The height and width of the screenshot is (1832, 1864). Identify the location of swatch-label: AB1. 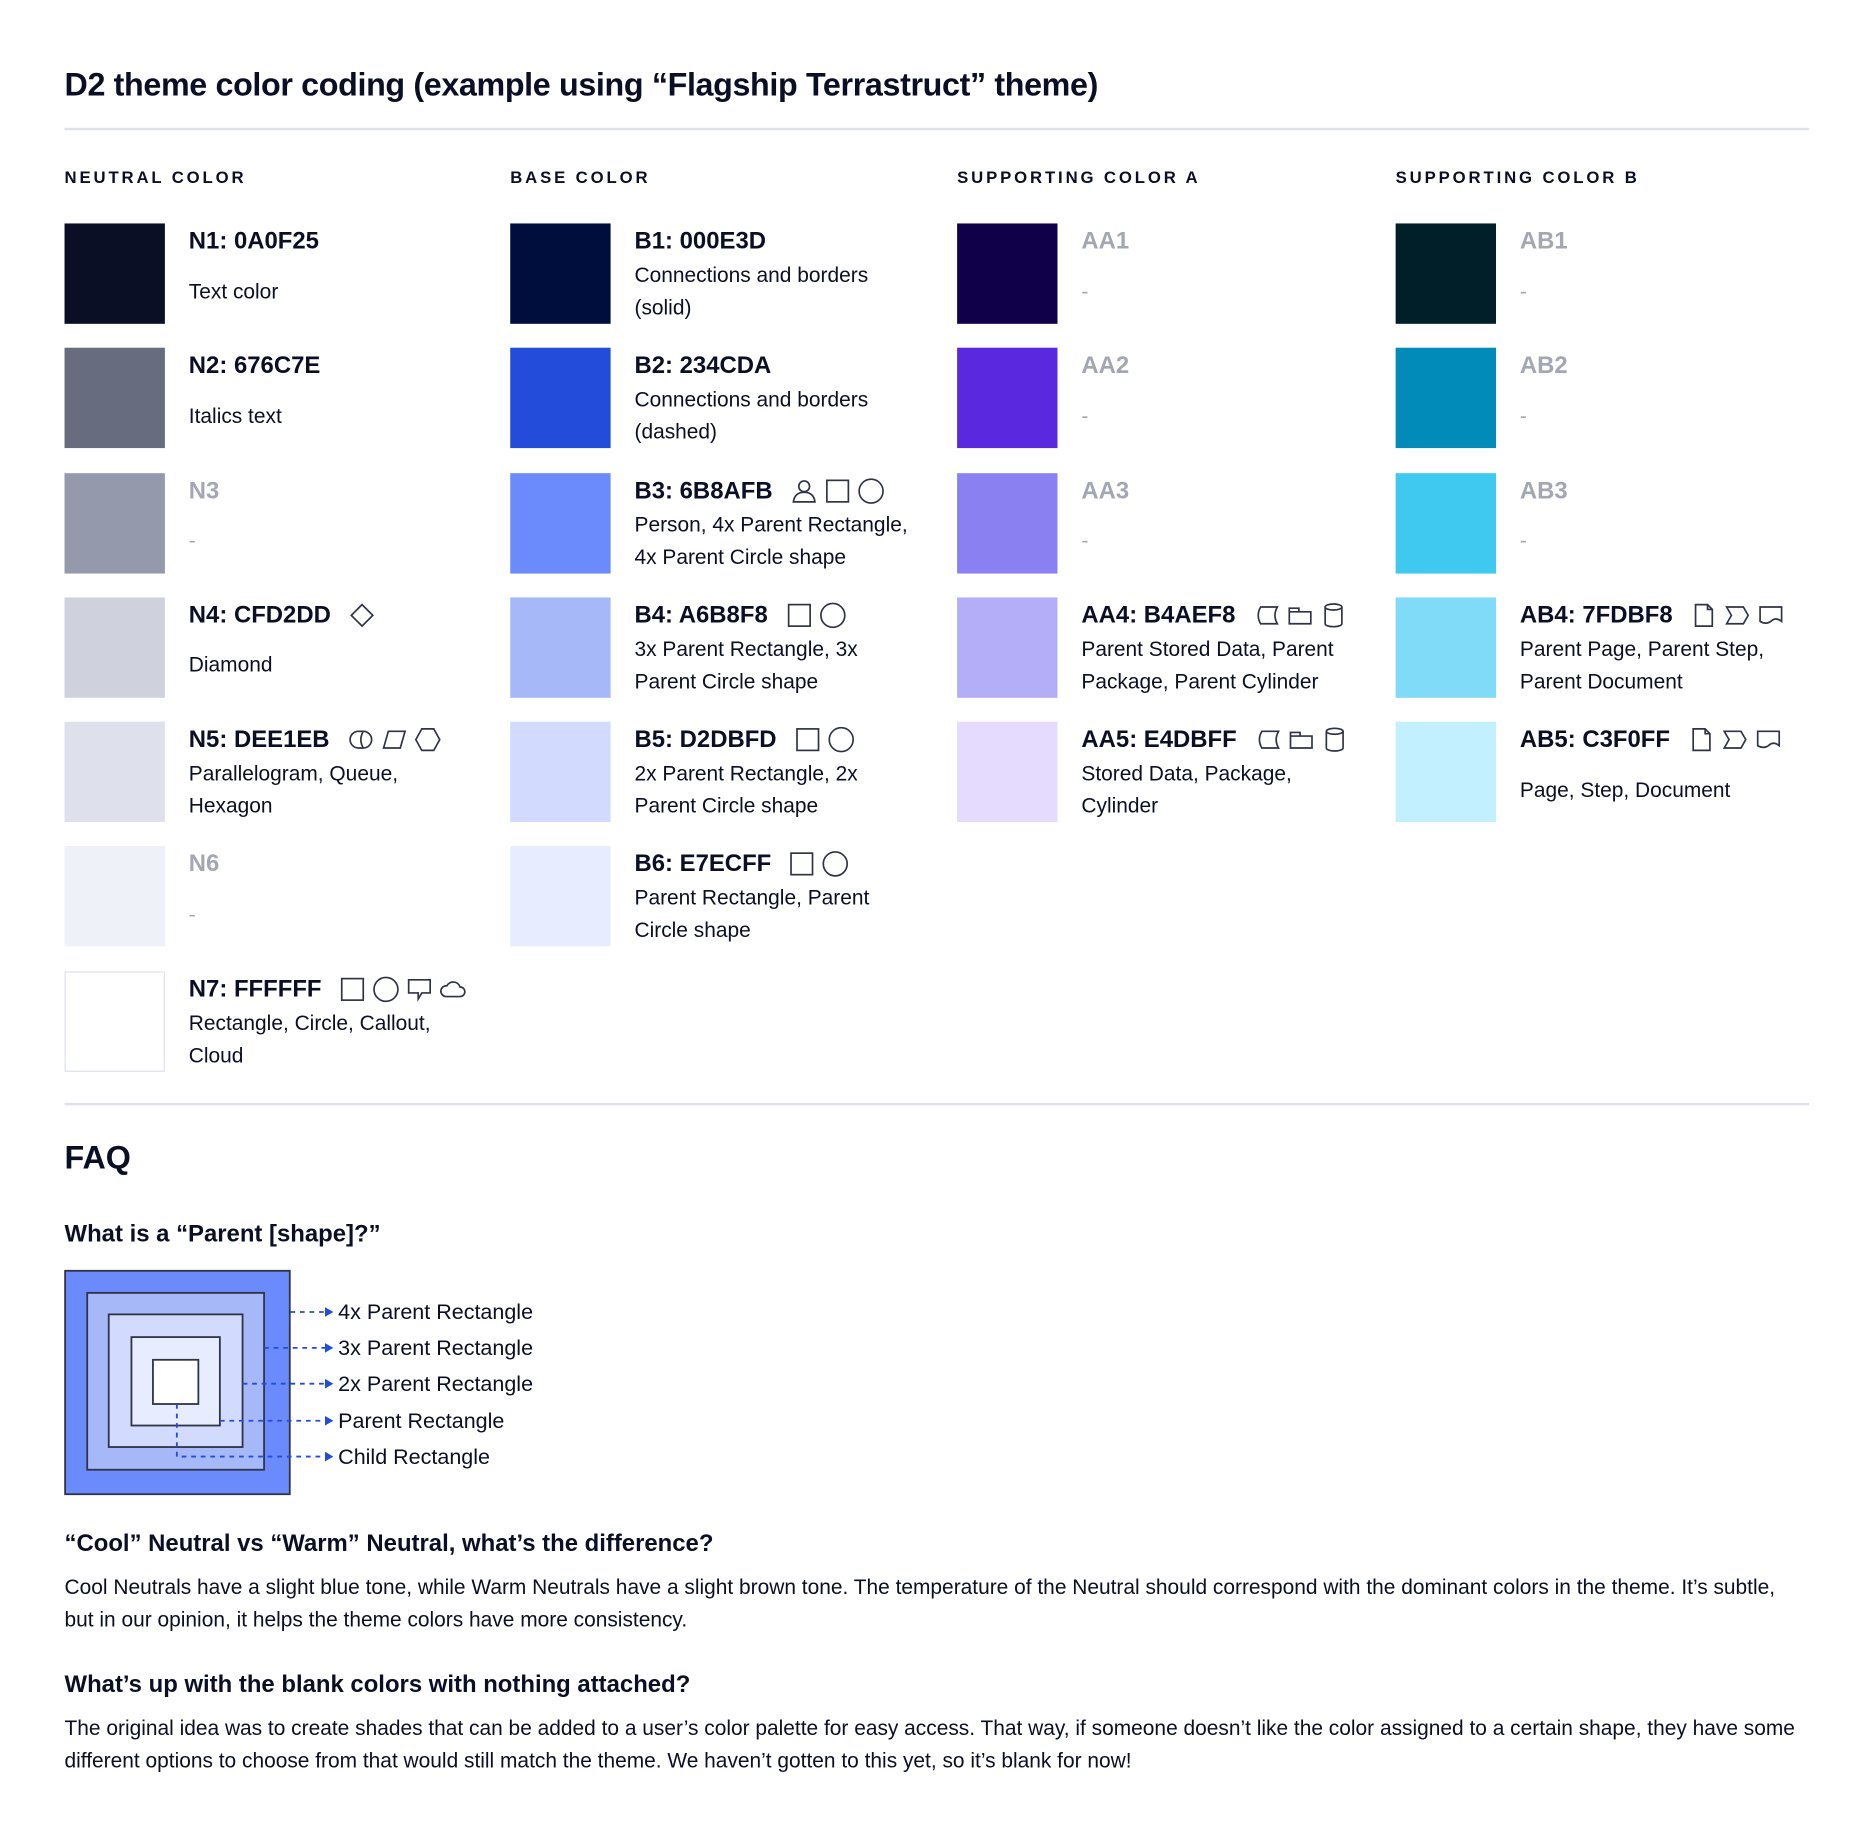
(1543, 241).